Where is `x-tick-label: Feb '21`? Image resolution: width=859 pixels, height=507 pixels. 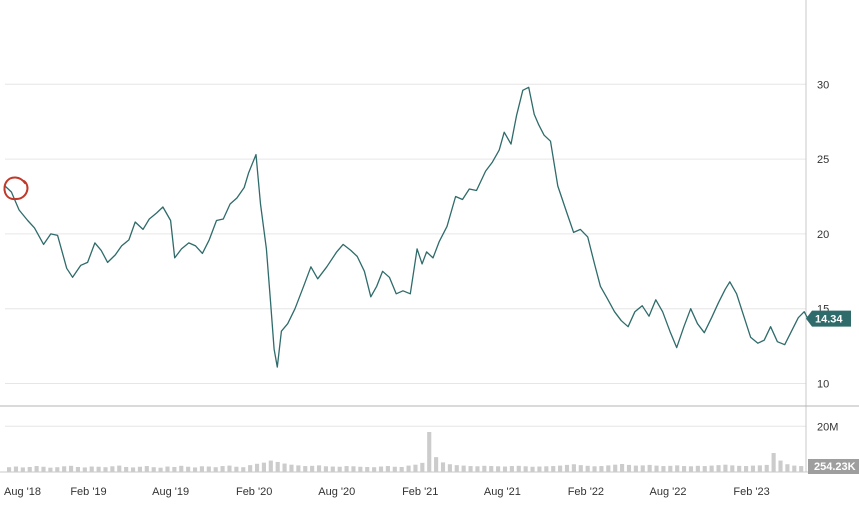
x-tick-label: Feb '21 is located at coordinates (420, 492).